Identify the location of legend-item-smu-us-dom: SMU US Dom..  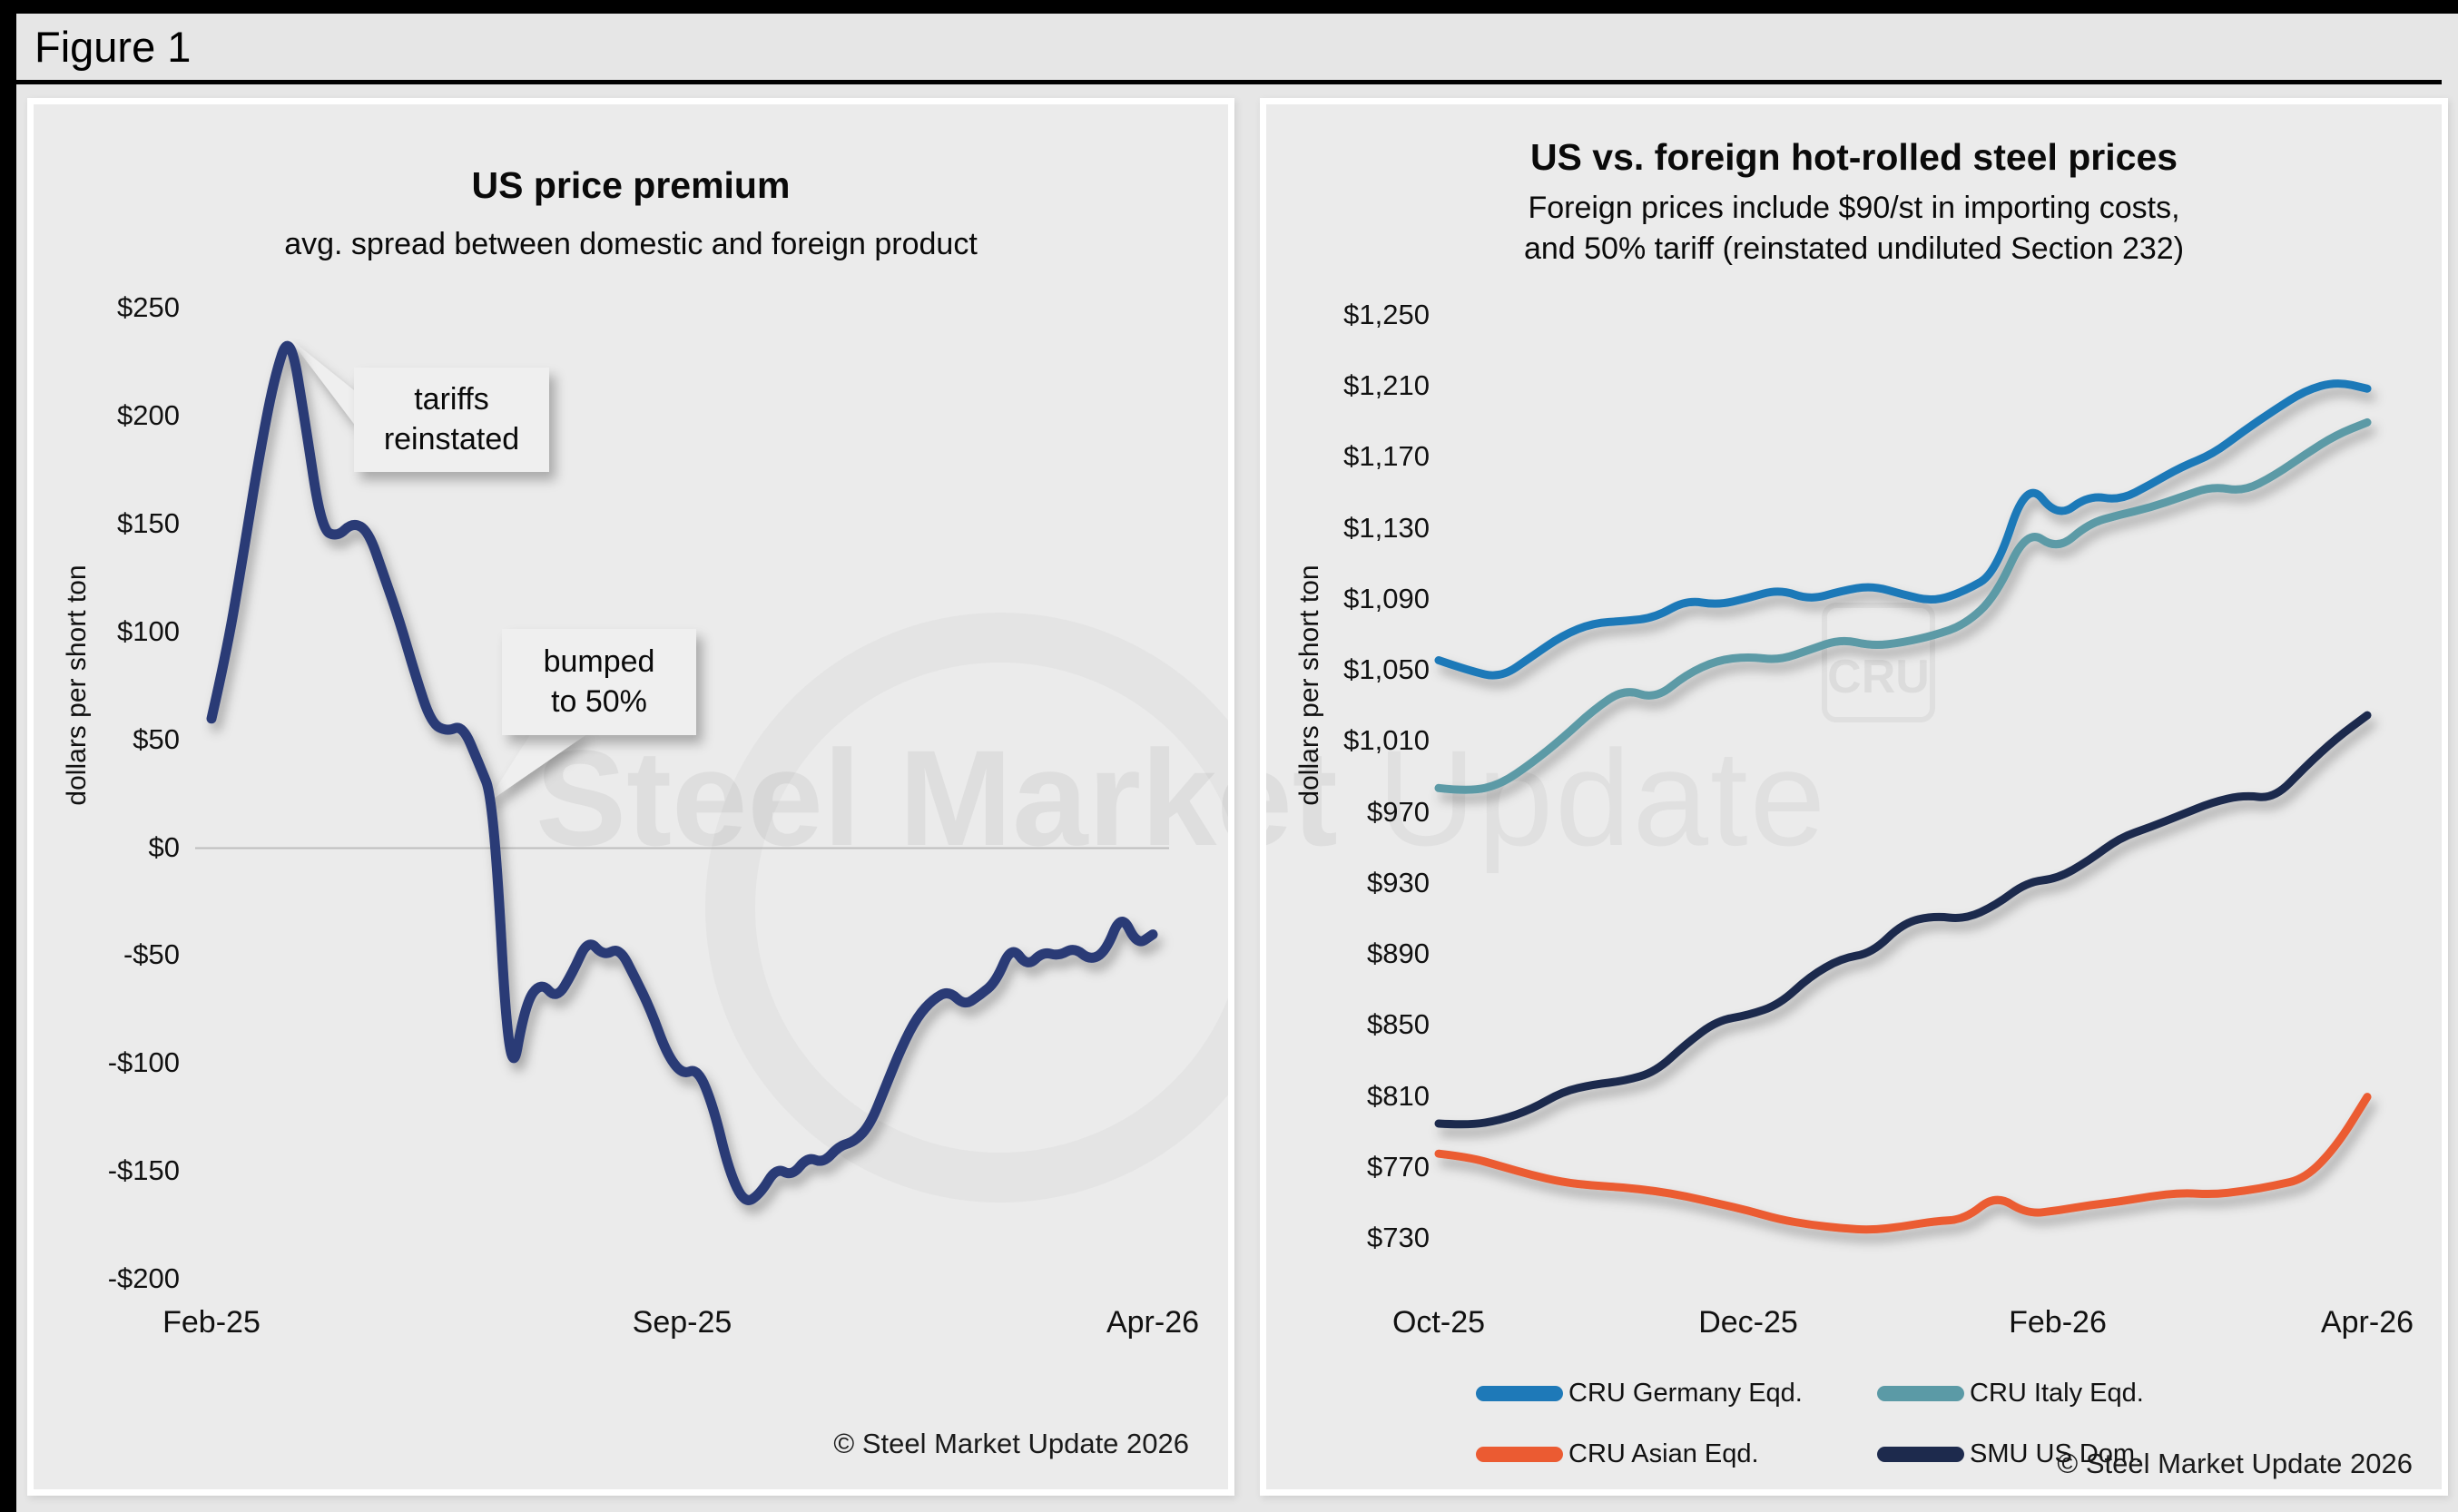
(2010, 1454).